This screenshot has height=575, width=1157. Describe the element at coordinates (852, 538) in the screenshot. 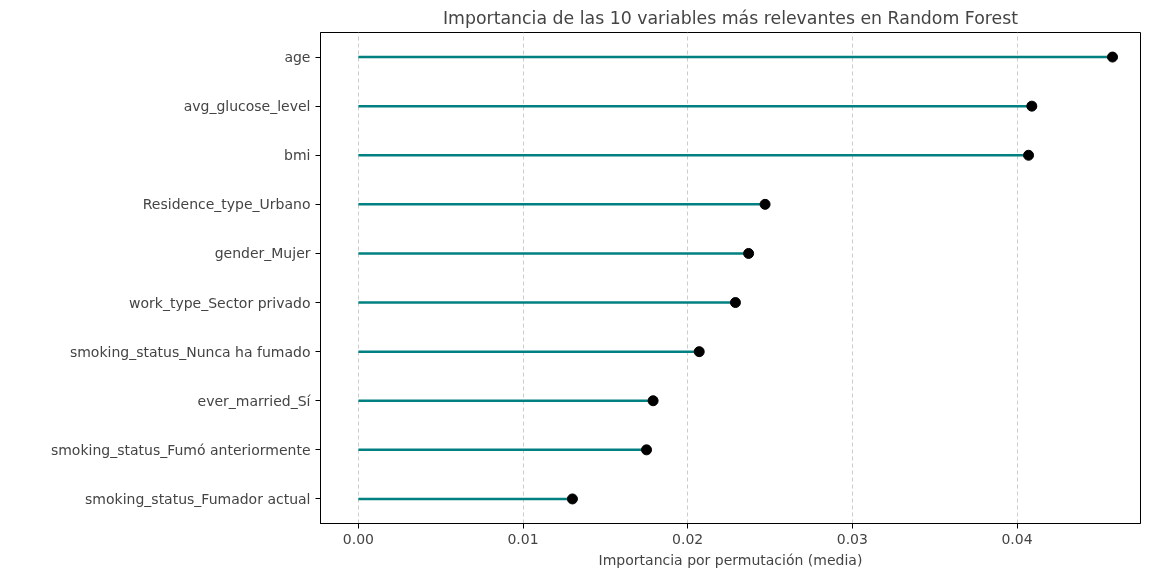

I see `x-tick-label: 0.03` at that location.